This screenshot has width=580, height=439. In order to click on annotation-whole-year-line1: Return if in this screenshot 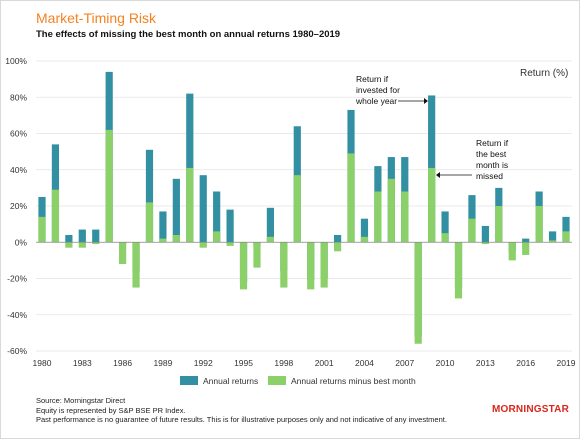, I will do `click(372, 79)`.